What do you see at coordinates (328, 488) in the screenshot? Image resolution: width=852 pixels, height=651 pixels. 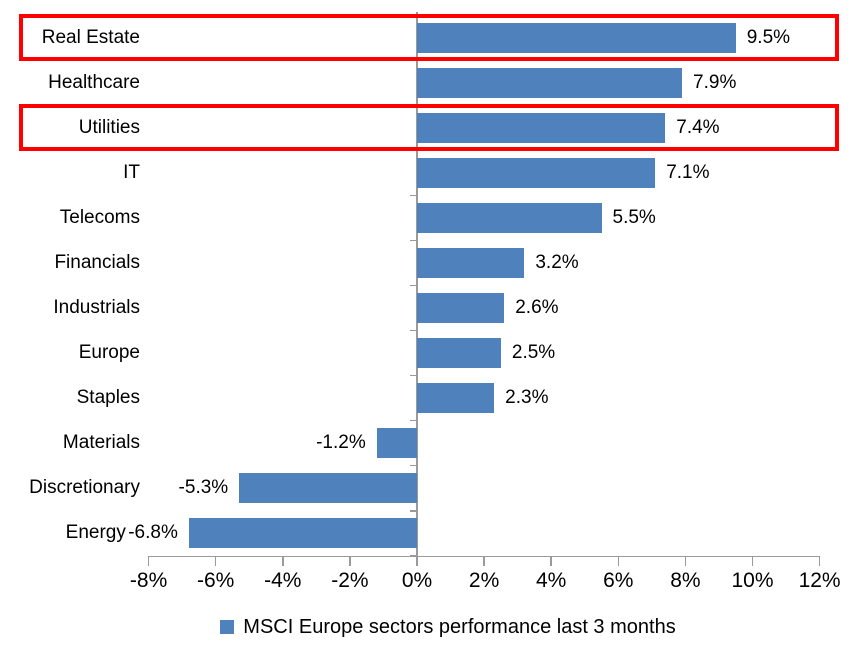 I see `bar-discretionary` at bounding box center [328, 488].